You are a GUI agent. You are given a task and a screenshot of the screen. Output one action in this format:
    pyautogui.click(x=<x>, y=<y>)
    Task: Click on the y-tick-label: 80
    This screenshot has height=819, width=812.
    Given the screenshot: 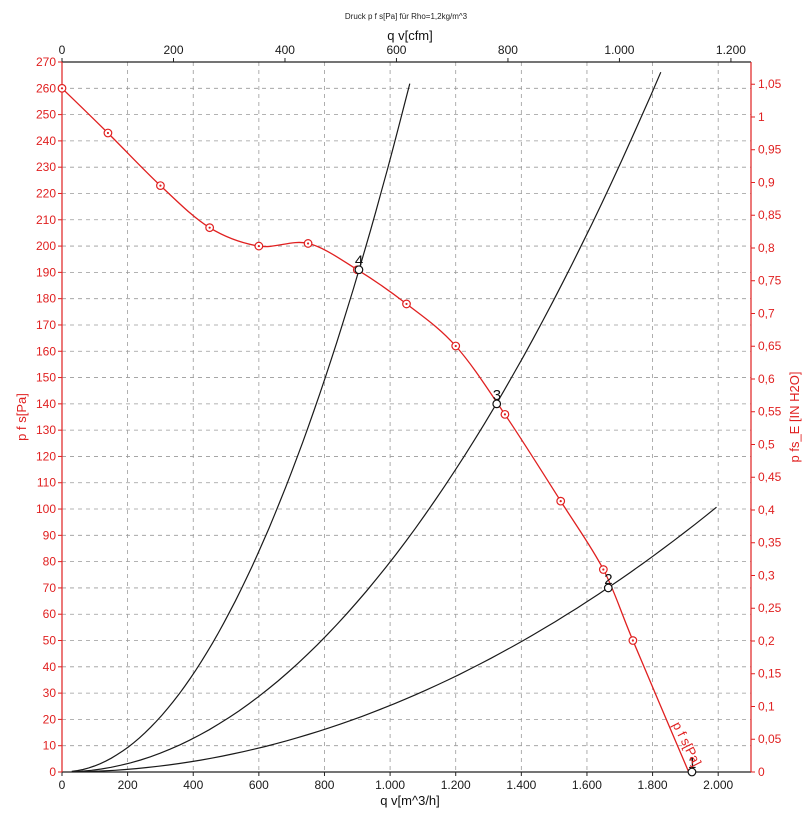 What is the action you would take?
    pyautogui.click(x=50, y=562)
    